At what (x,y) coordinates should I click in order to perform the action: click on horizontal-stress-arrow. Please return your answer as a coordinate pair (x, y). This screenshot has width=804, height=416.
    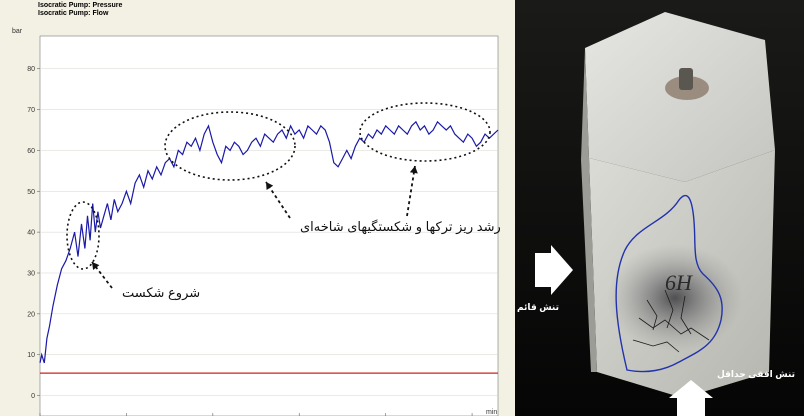
    Looking at the image, I should click on (691, 398).